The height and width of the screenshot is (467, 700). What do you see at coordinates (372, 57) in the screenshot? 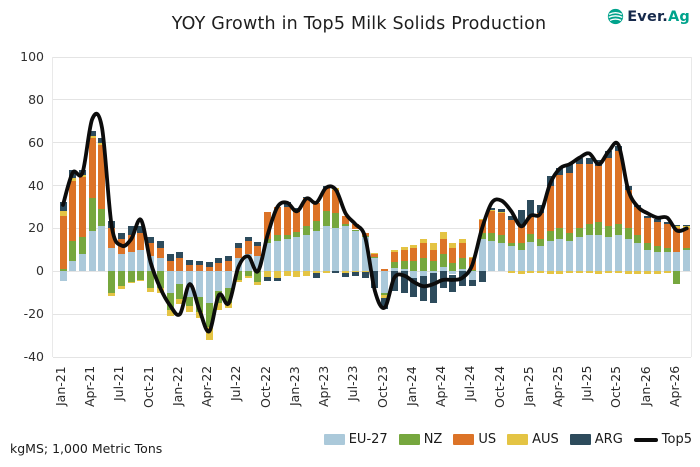
I see `gridline` at bounding box center [372, 57].